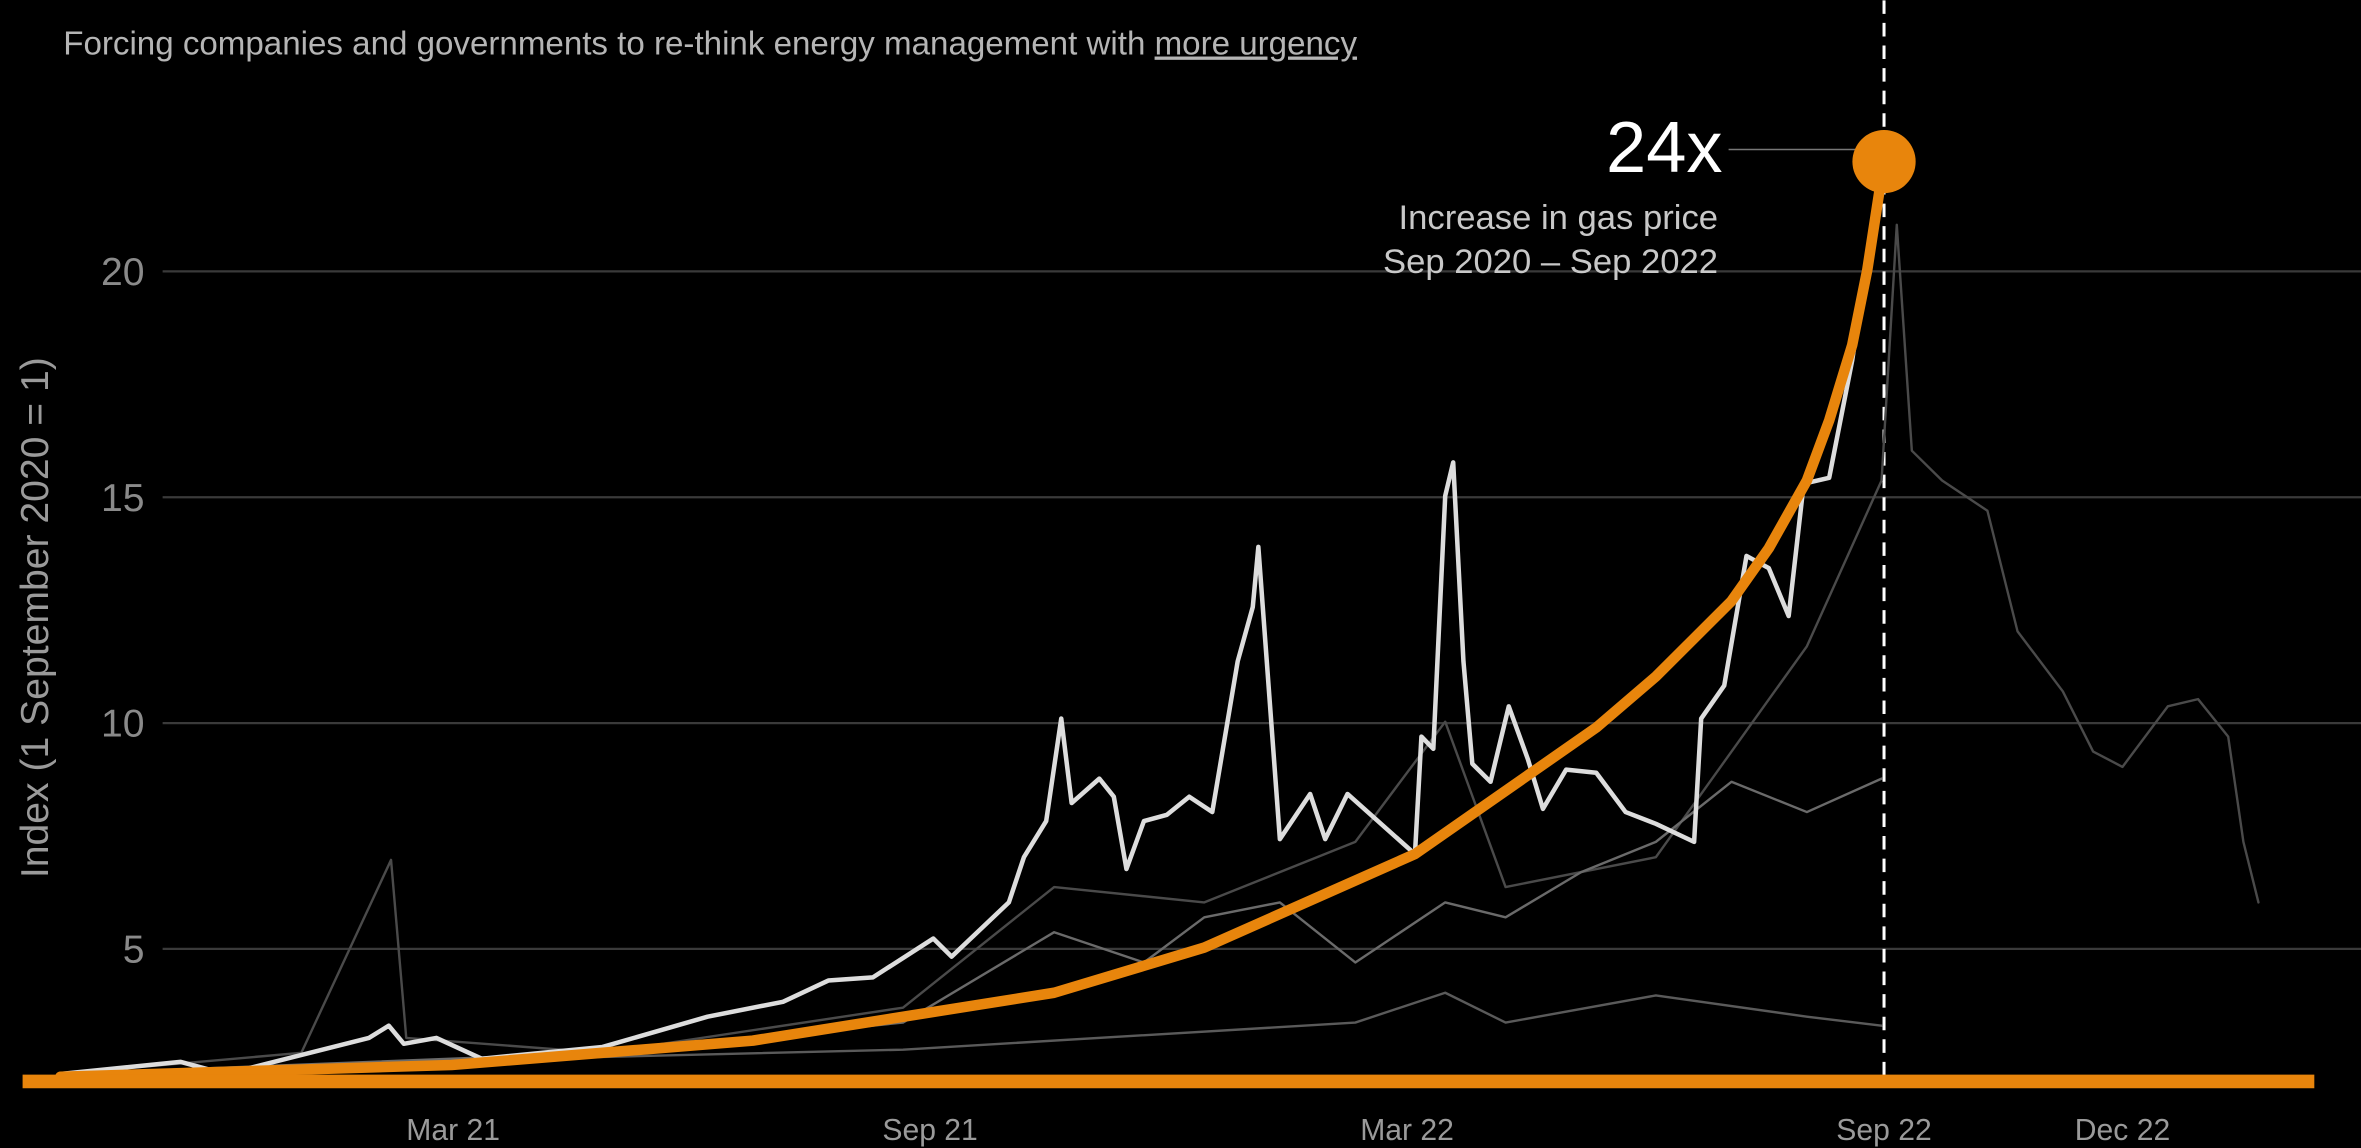 This screenshot has width=2361, height=1148. What do you see at coordinates (1559, 218) in the screenshot?
I see `annotation-line: Increase in gas price` at bounding box center [1559, 218].